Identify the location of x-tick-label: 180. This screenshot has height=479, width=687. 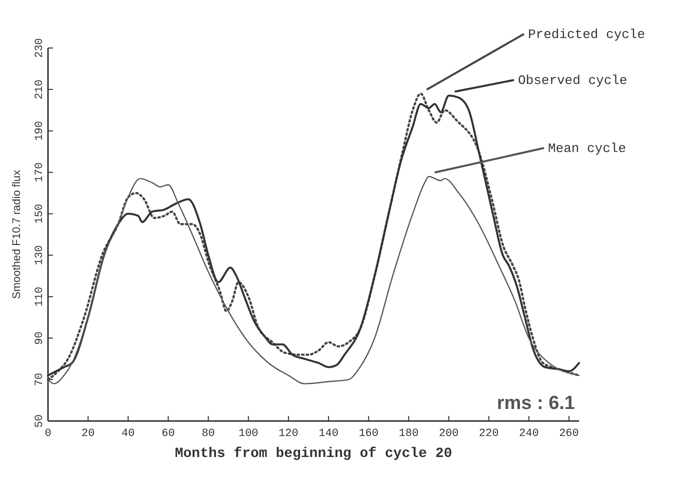
(408, 434).